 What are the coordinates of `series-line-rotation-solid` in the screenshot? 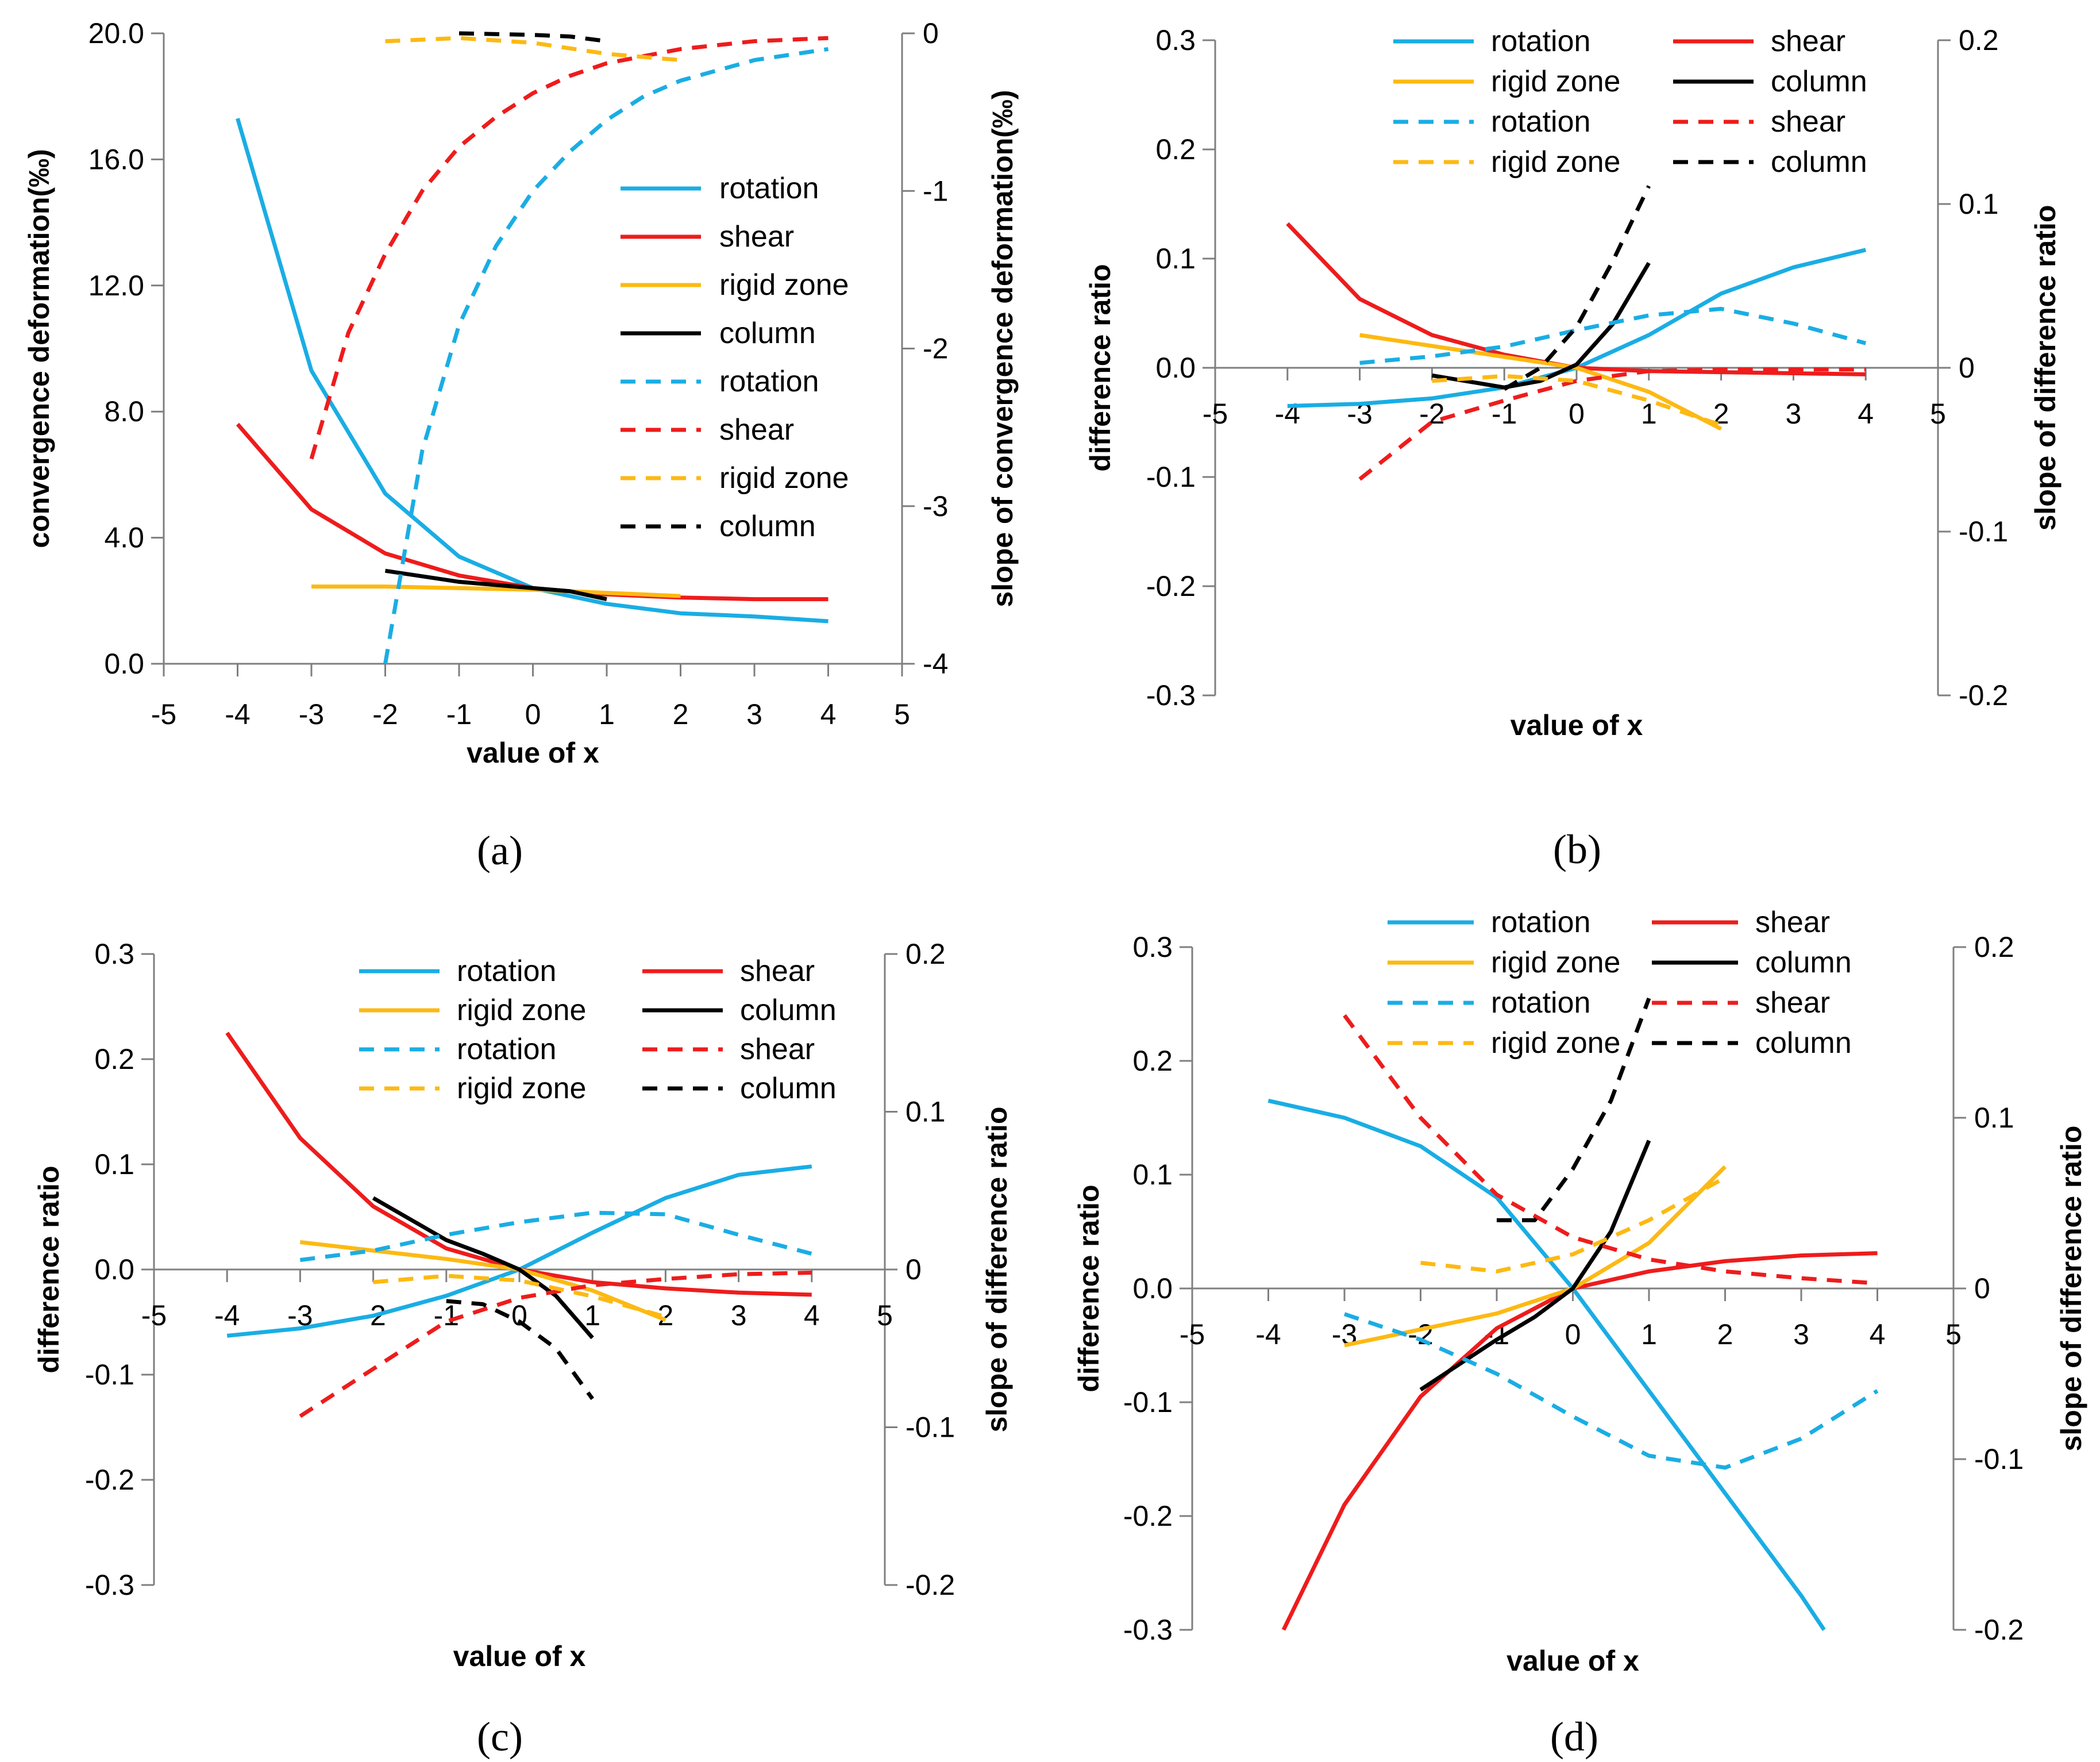 It's located at (1547, 1364).